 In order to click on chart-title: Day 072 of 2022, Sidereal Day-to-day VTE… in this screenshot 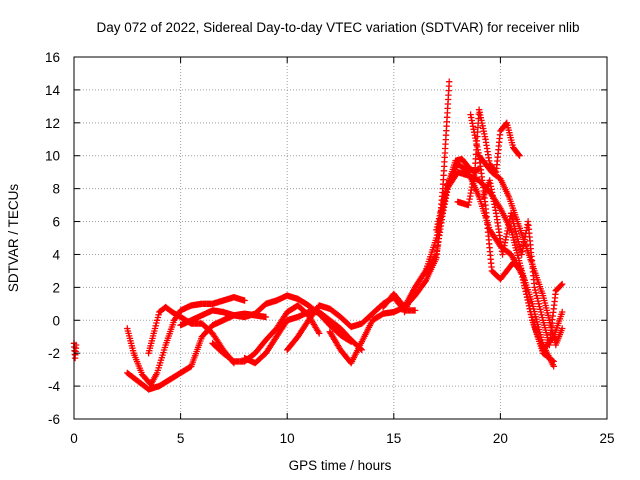, I will do `click(338, 27)`.